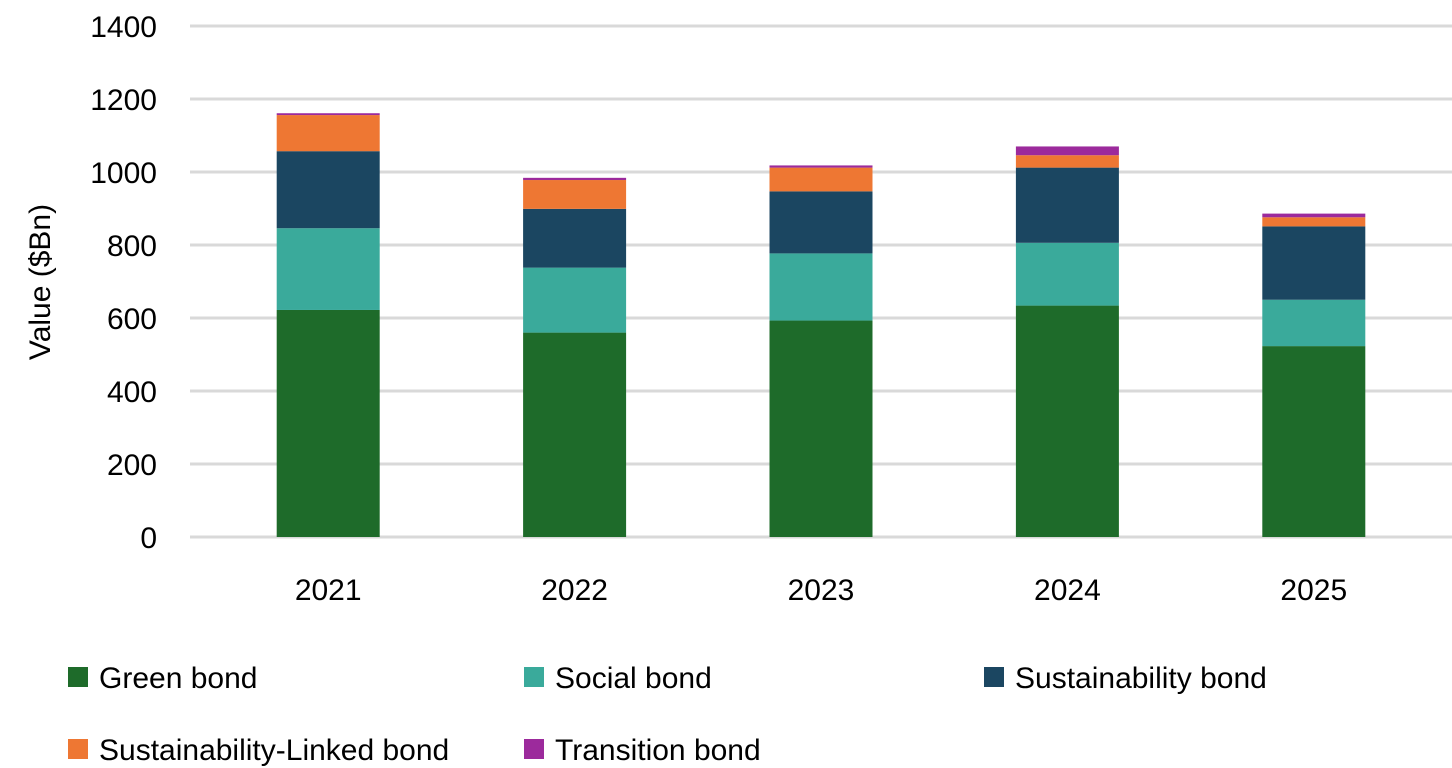  What do you see at coordinates (575, 194) in the screenshot?
I see `bar-sustainability-linked-bond-2022` at bounding box center [575, 194].